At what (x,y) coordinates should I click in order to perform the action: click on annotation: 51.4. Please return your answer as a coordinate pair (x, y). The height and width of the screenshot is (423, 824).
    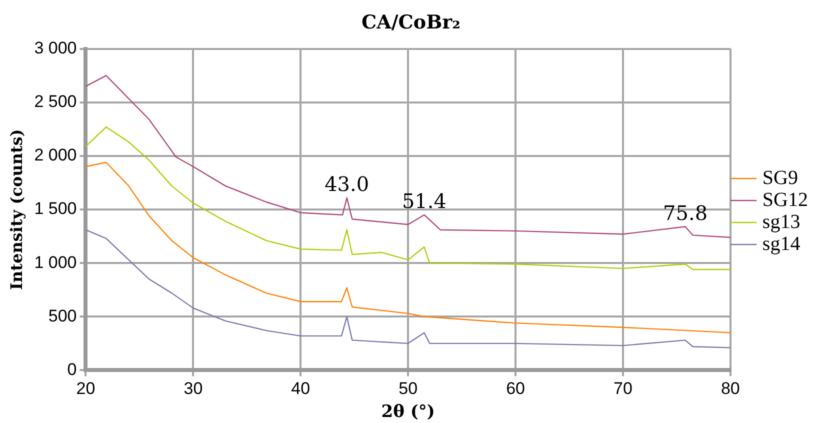
    Looking at the image, I should click on (424, 201).